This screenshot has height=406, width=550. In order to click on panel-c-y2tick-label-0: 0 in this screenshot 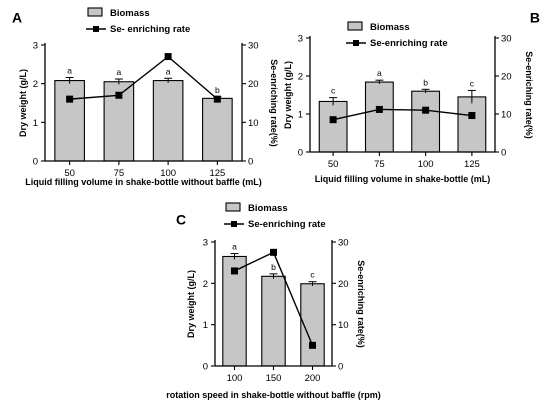, I will do `click(340, 367)`.